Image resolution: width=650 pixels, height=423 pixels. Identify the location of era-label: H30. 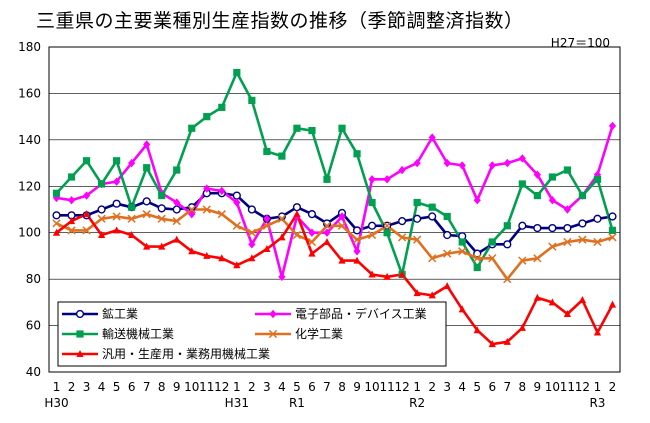
(56, 403).